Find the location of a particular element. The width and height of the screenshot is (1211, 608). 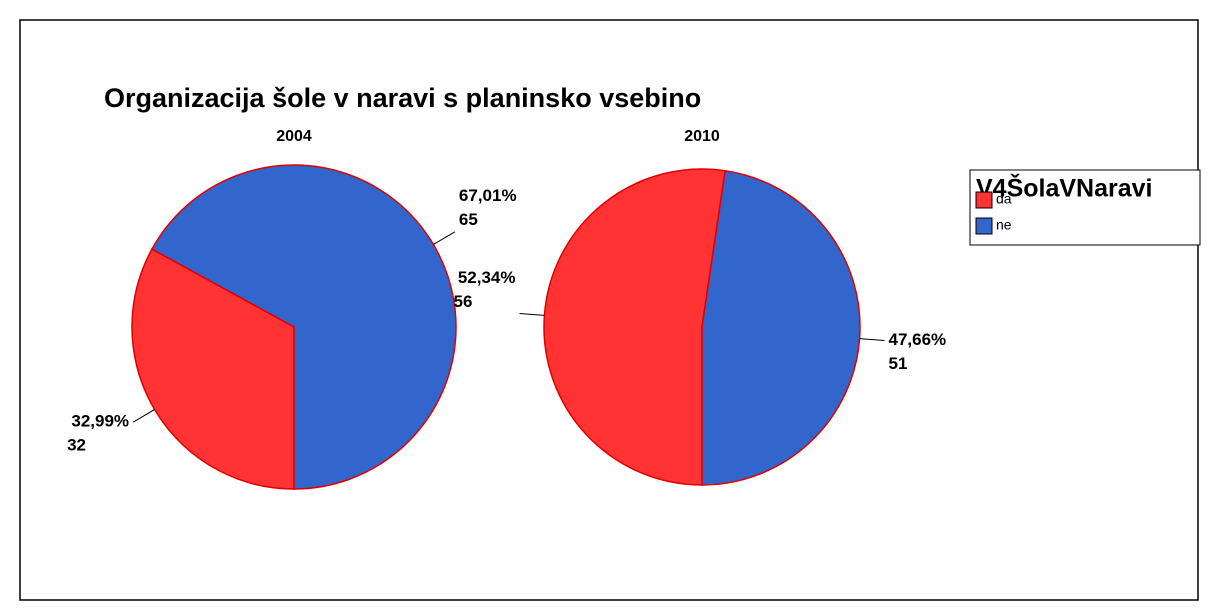

data-label: 56 is located at coordinates (462, 301).